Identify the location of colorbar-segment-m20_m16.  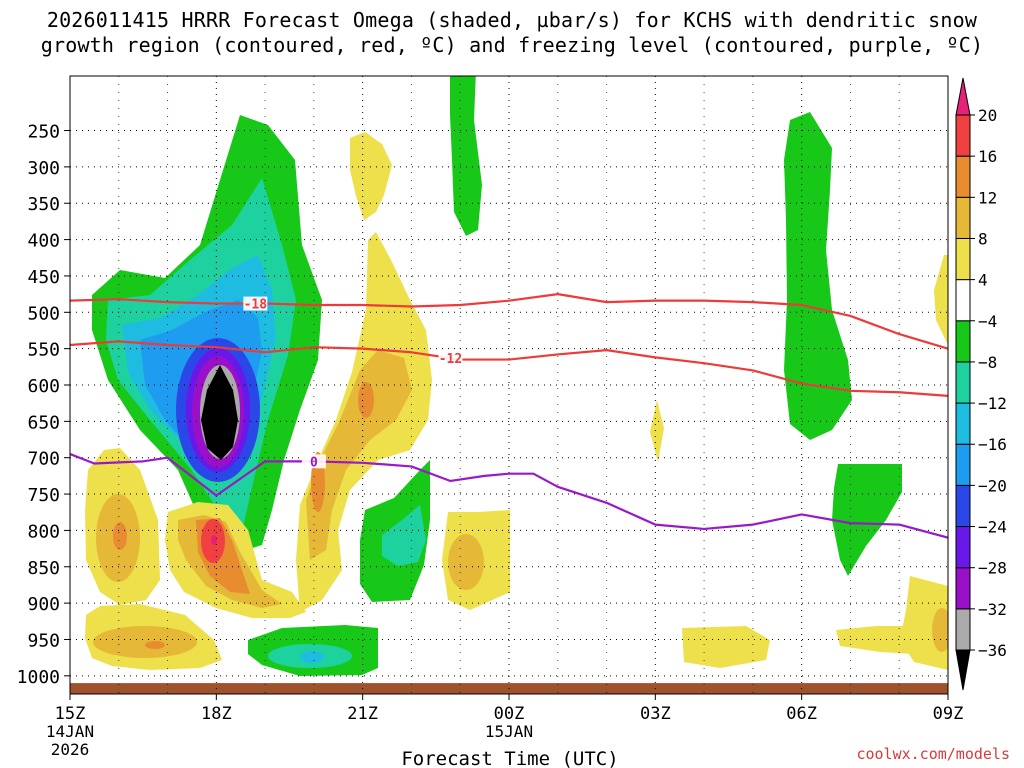
(963, 464).